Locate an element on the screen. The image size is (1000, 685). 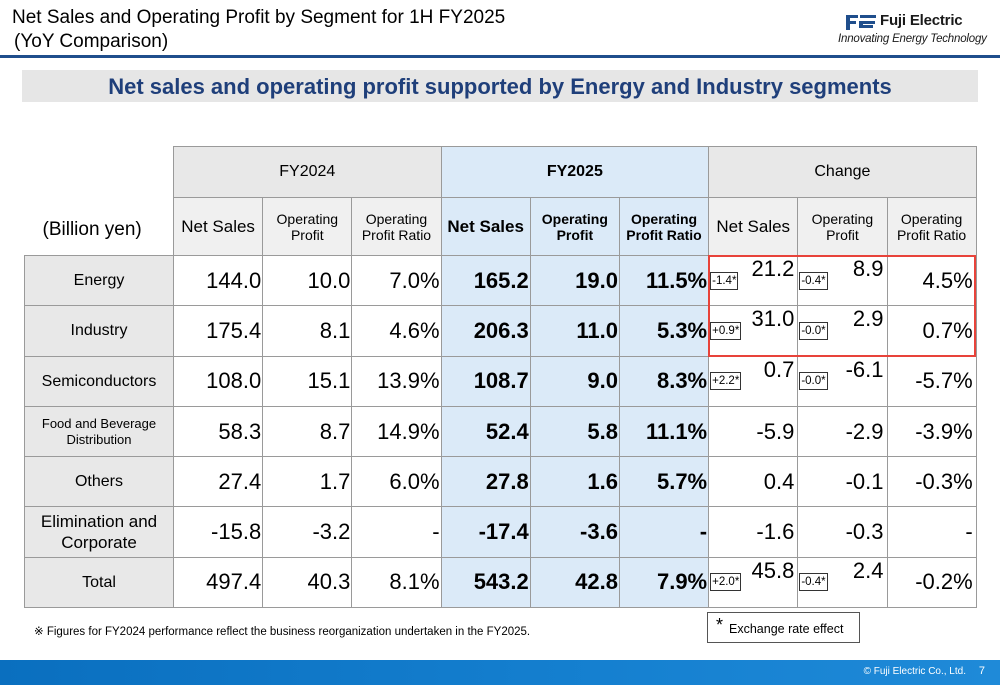
fy25-value-cell: 5.8 is located at coordinates (574, 431).